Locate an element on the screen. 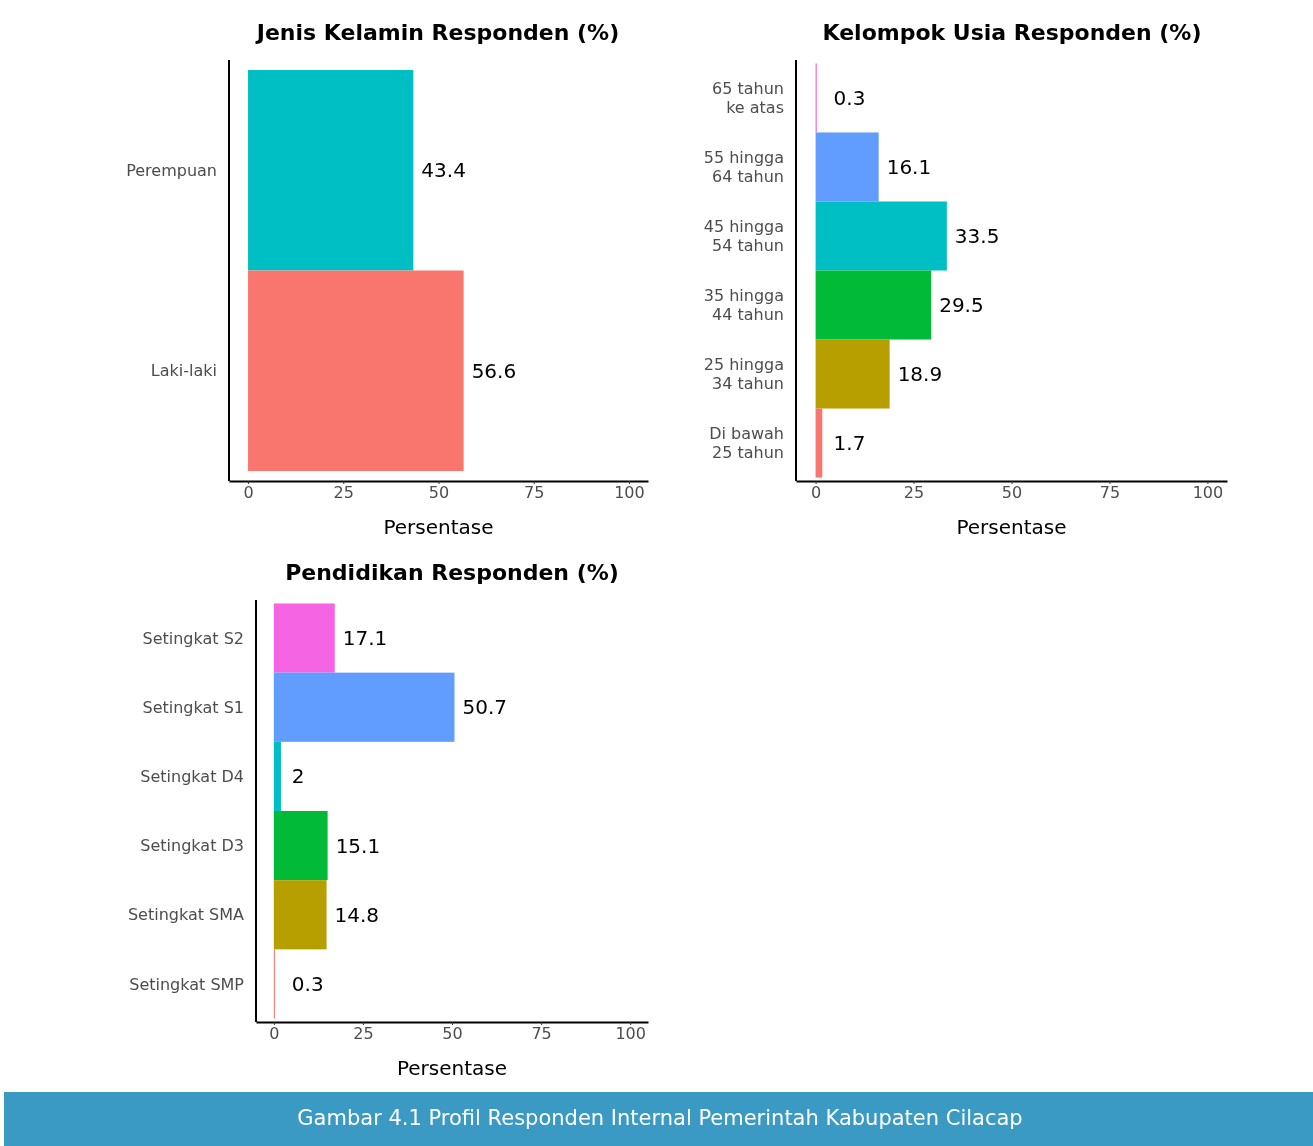 This screenshot has height=1146, width=1313. data-label: 18.9 is located at coordinates (920, 374).